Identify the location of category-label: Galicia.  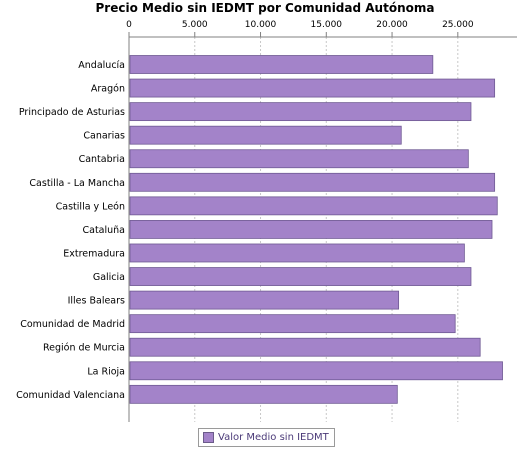
(109, 277).